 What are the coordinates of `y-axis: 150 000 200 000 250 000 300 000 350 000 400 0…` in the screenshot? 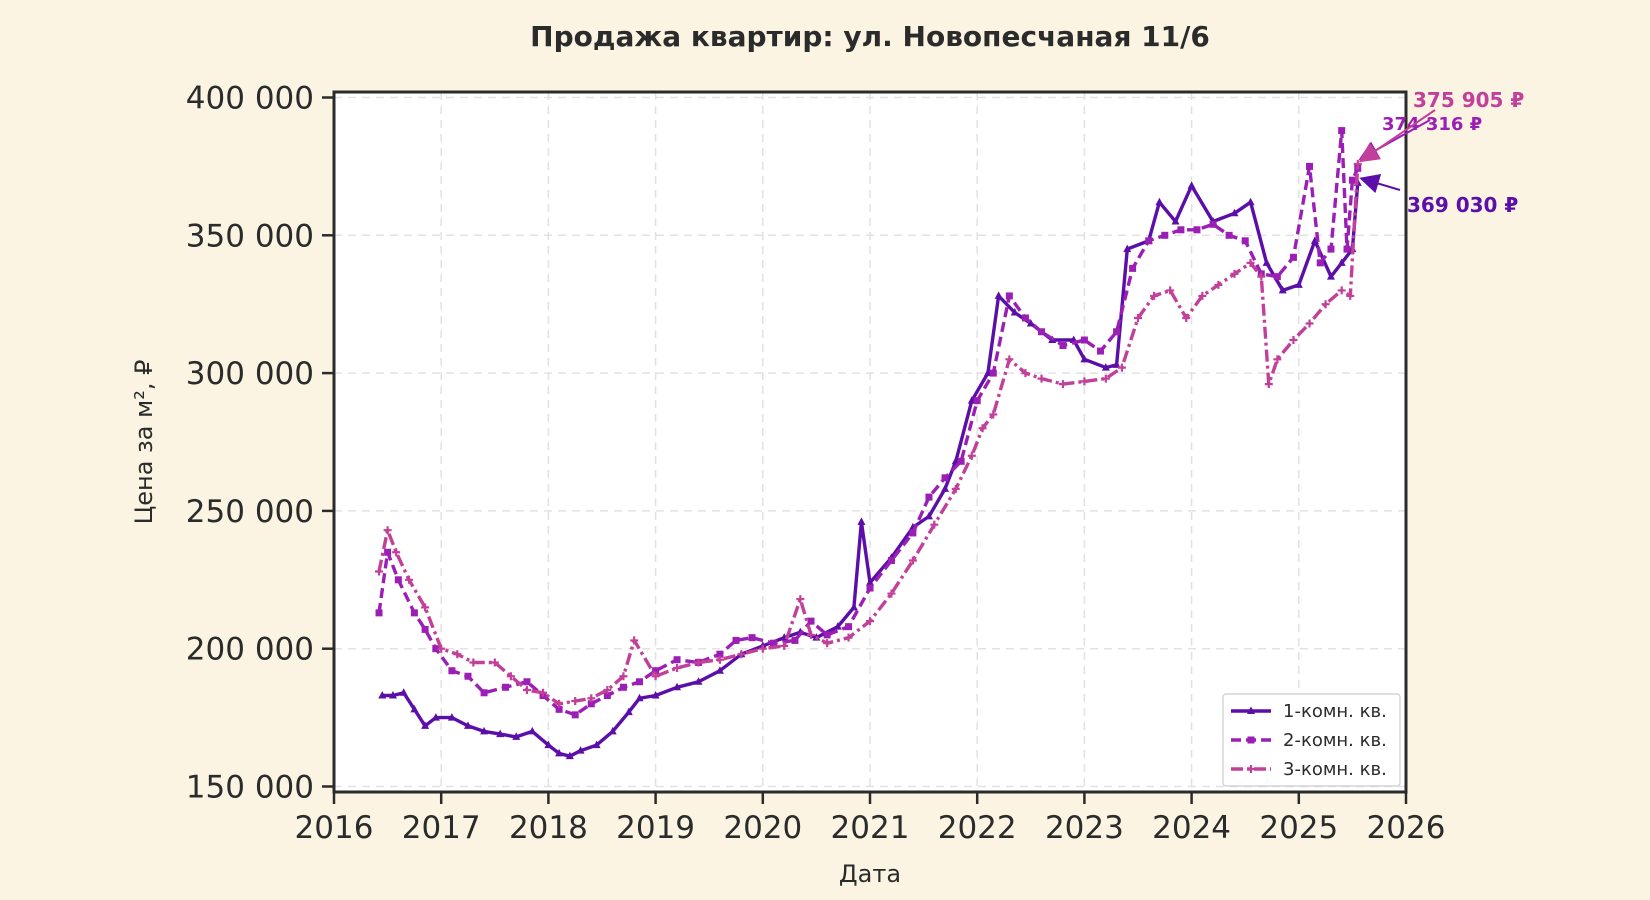 It's located at (260, 443).